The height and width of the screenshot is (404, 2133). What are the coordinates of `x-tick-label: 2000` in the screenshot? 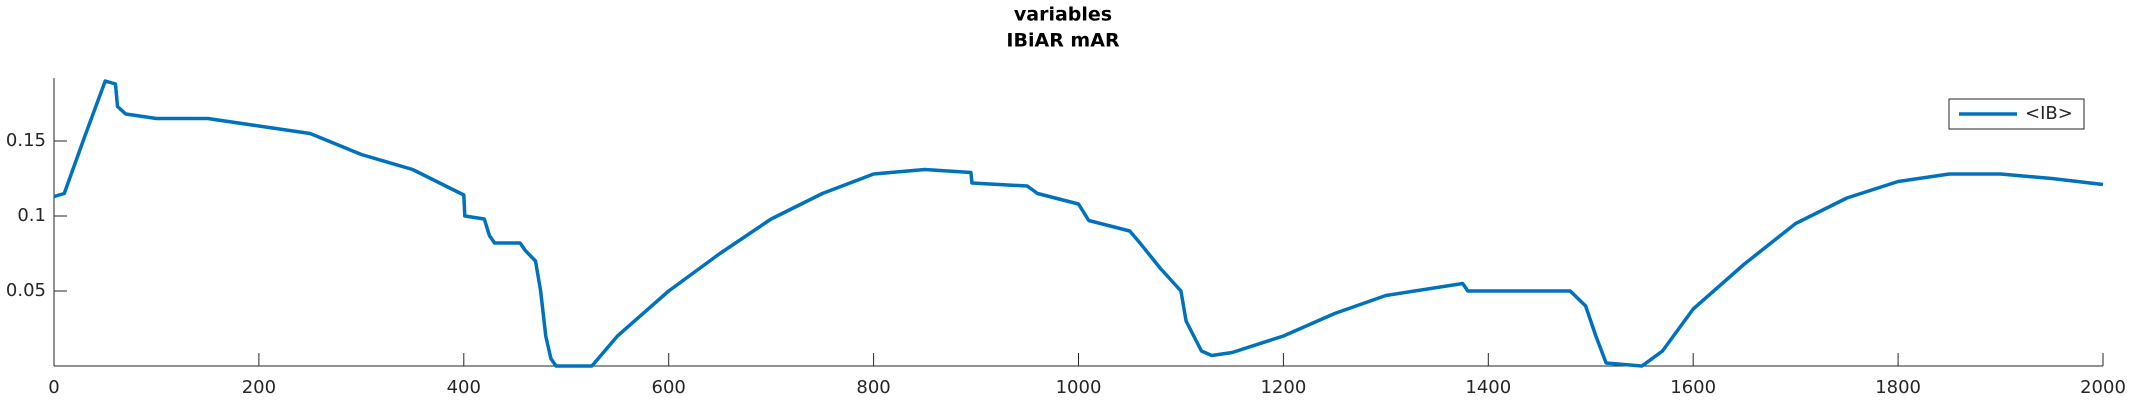 It's located at (2103, 387).